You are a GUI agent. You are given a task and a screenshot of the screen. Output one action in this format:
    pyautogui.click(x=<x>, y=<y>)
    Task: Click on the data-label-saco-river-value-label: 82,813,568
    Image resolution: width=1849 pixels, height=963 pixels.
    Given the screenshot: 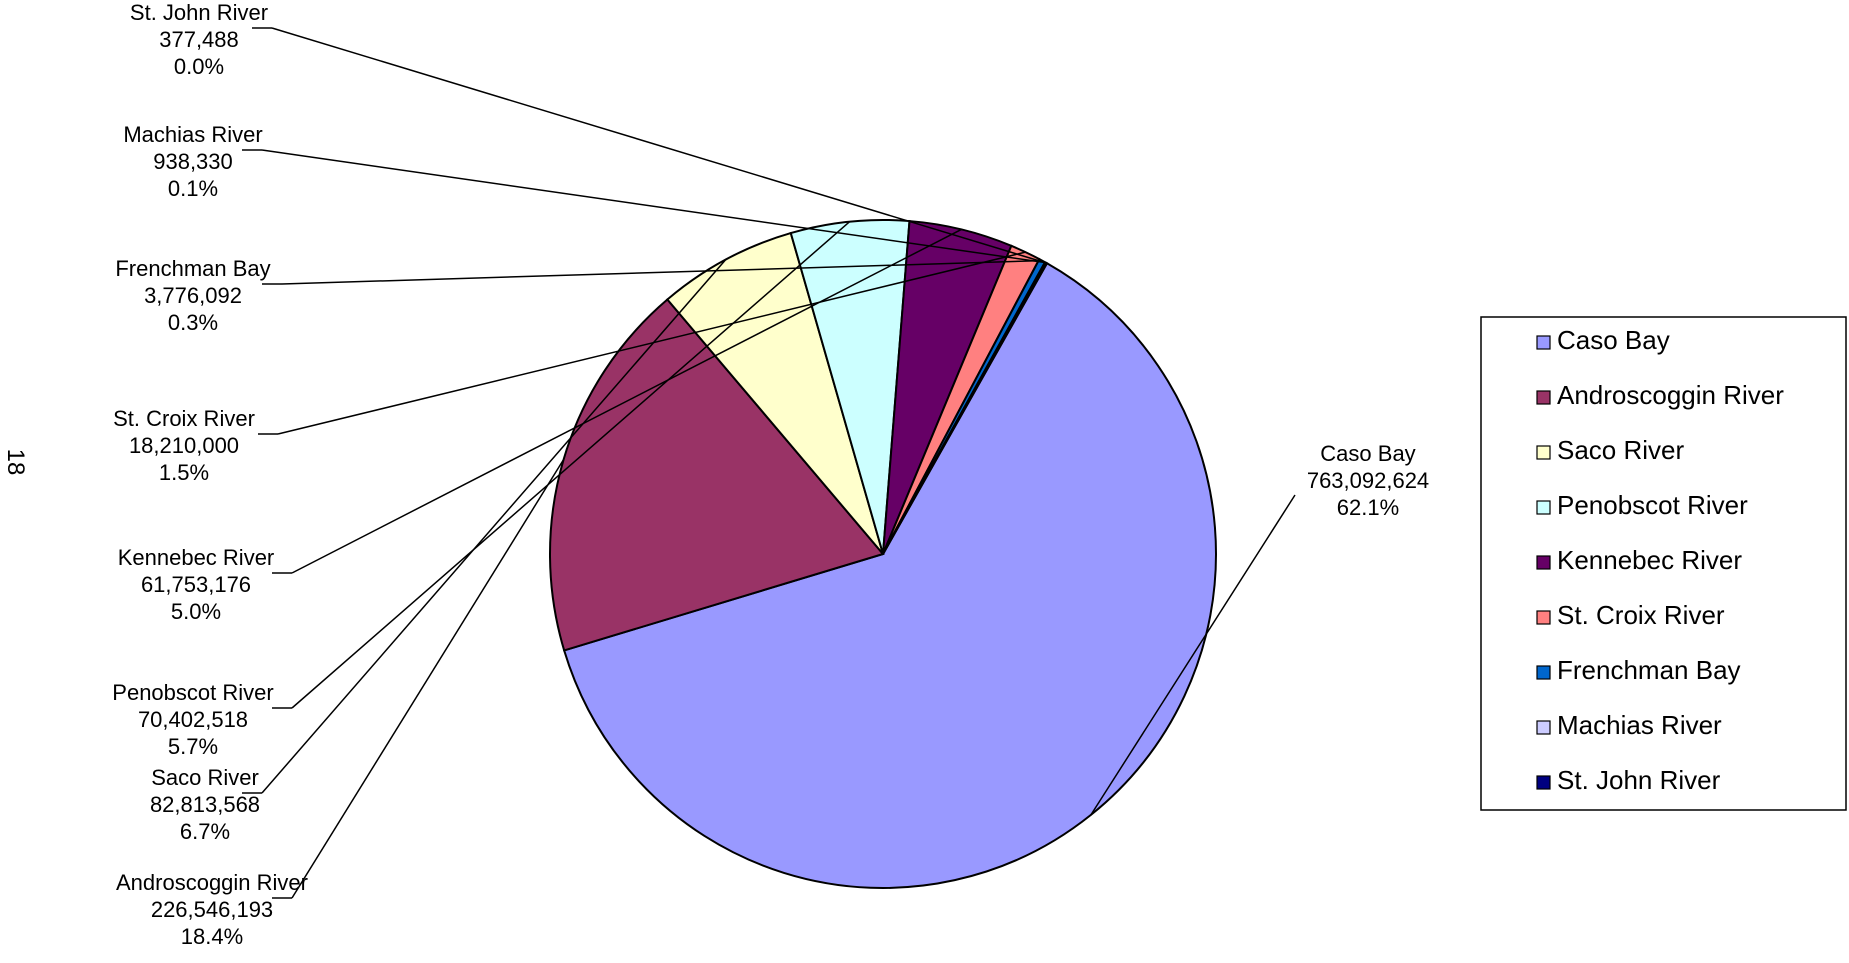 What is the action you would take?
    pyautogui.click(x=205, y=804)
    